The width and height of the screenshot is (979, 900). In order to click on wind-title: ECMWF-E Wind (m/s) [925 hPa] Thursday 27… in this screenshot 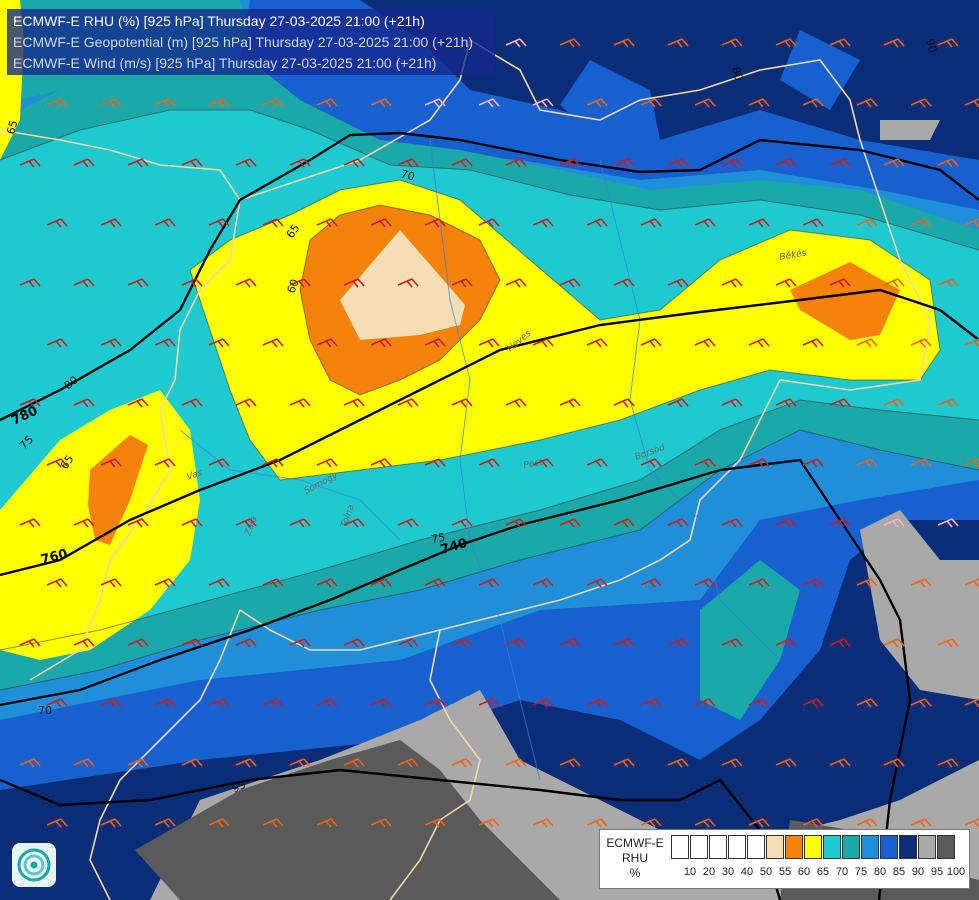, I will do `click(225, 63)`.